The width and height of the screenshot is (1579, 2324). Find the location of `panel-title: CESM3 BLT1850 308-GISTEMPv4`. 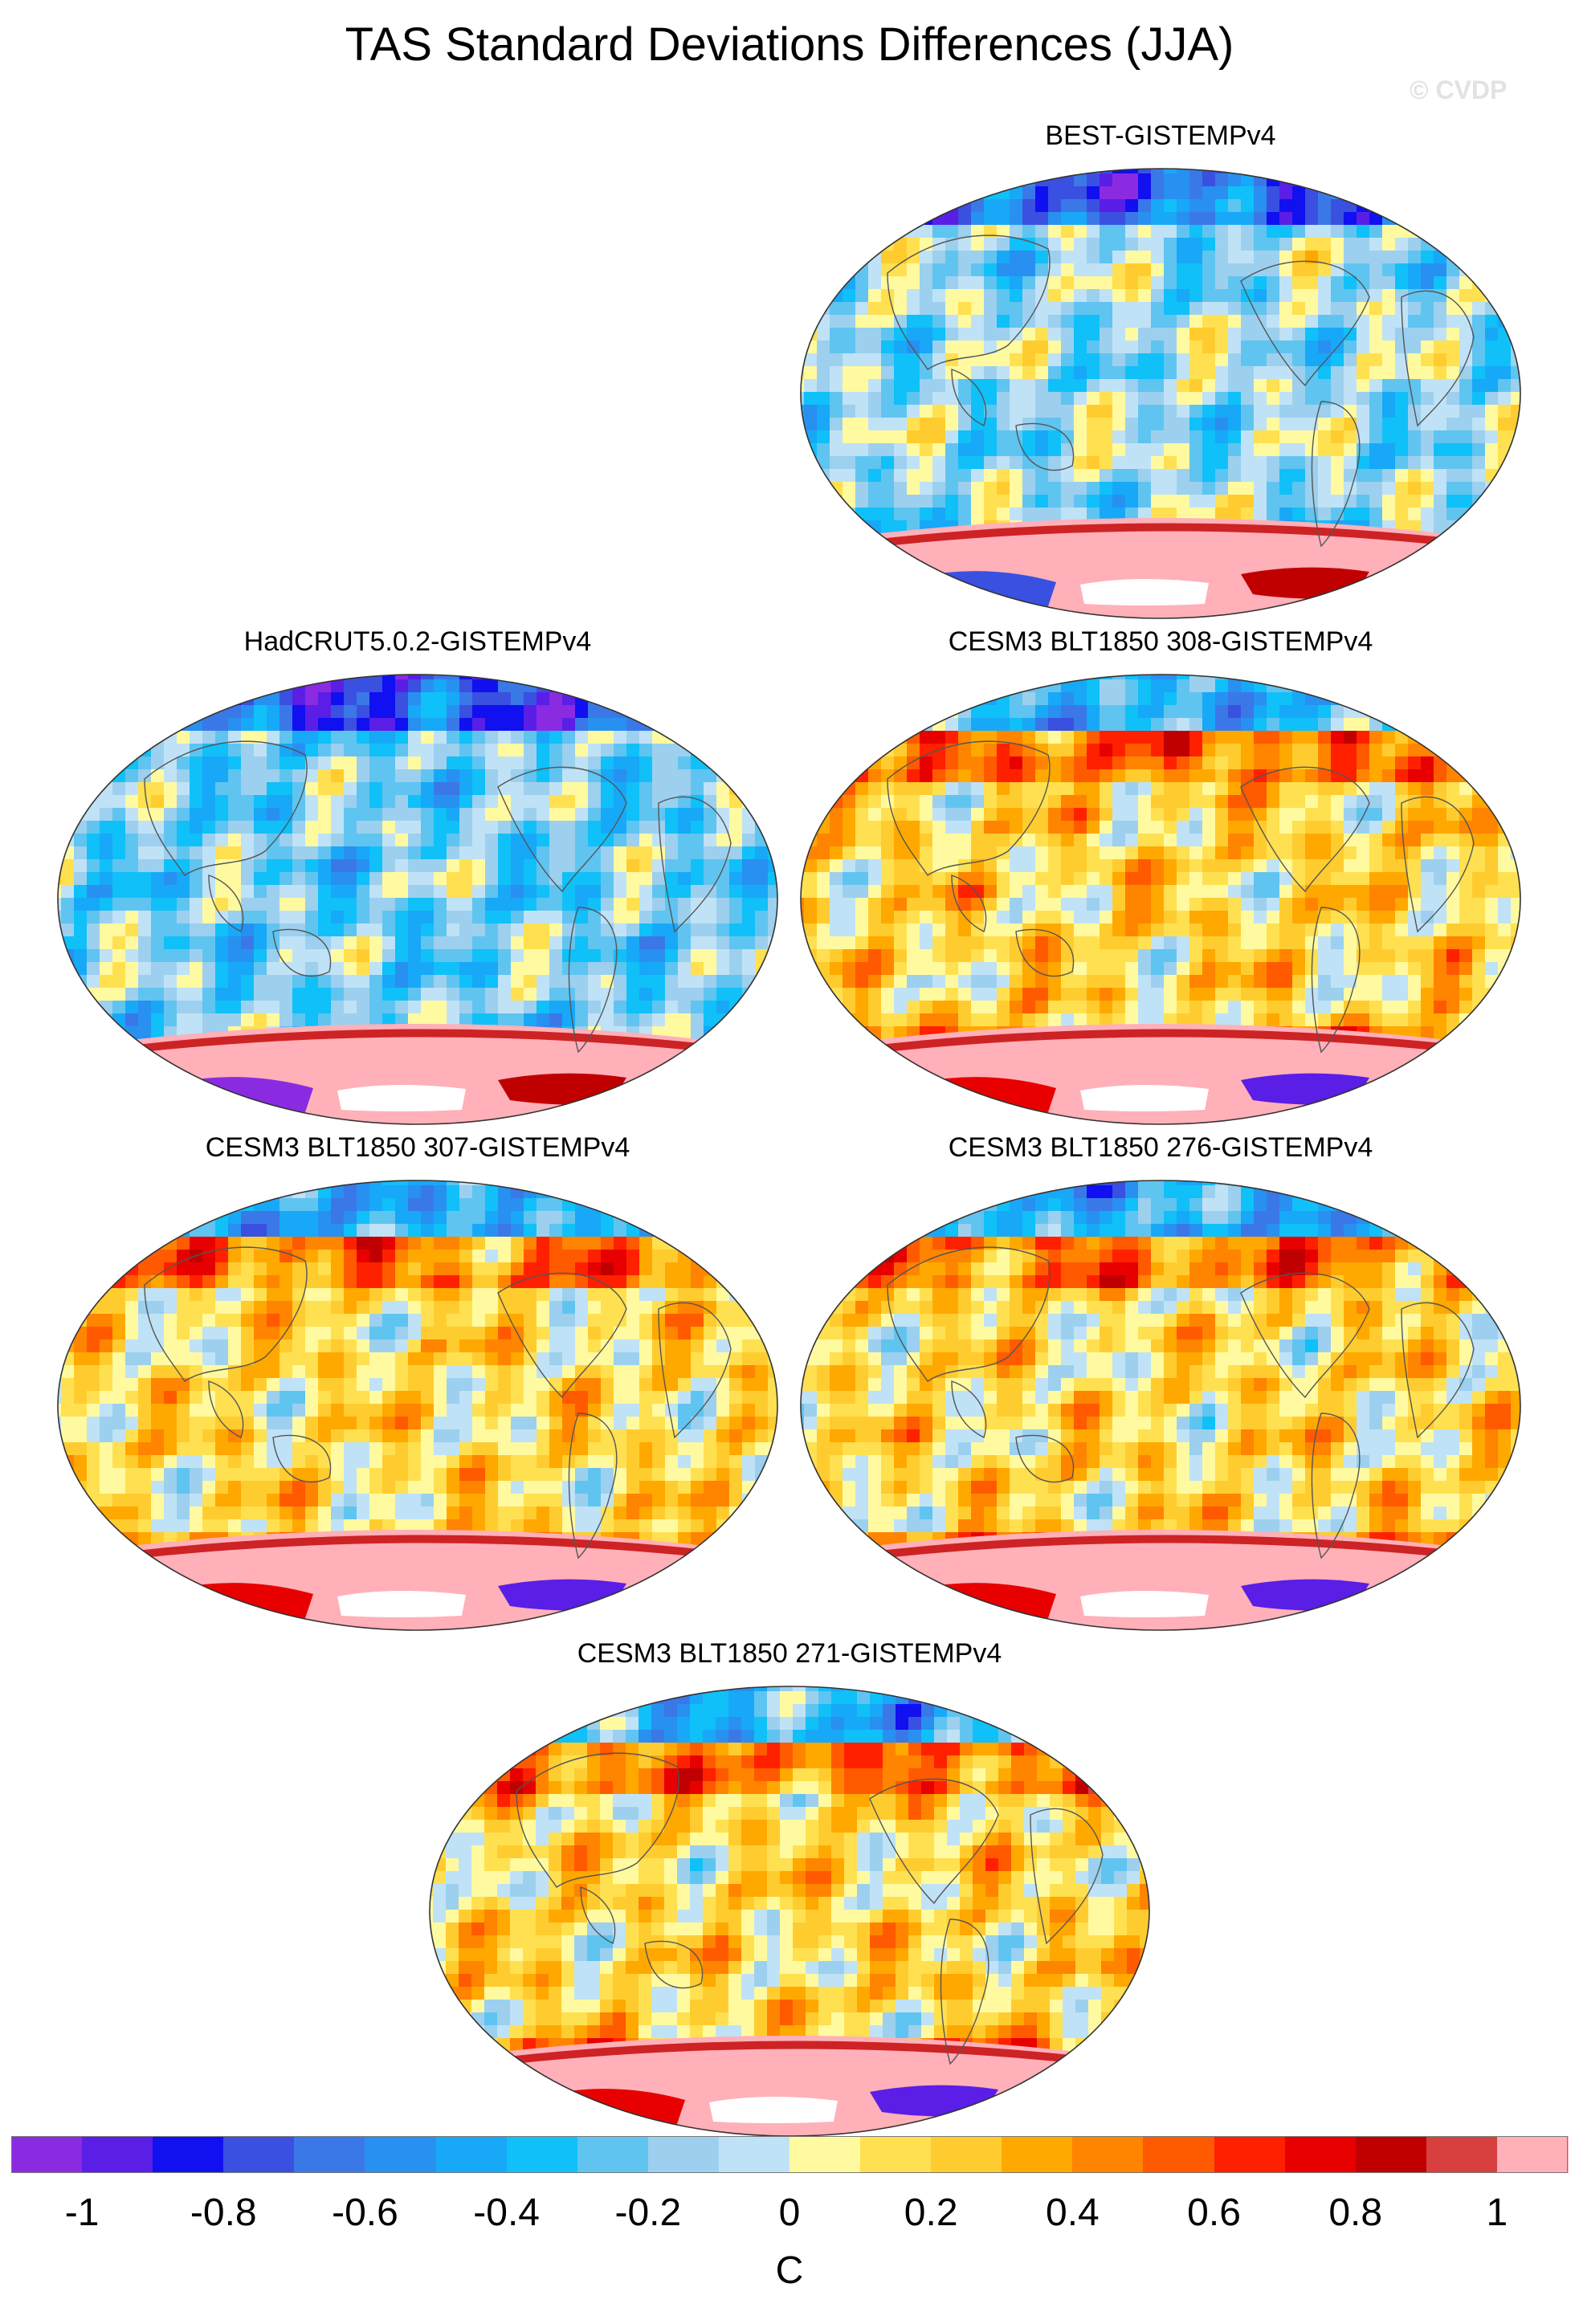

panel-title: CESM3 BLT1850 308-GISTEMPv4 is located at coordinates (1160, 642).